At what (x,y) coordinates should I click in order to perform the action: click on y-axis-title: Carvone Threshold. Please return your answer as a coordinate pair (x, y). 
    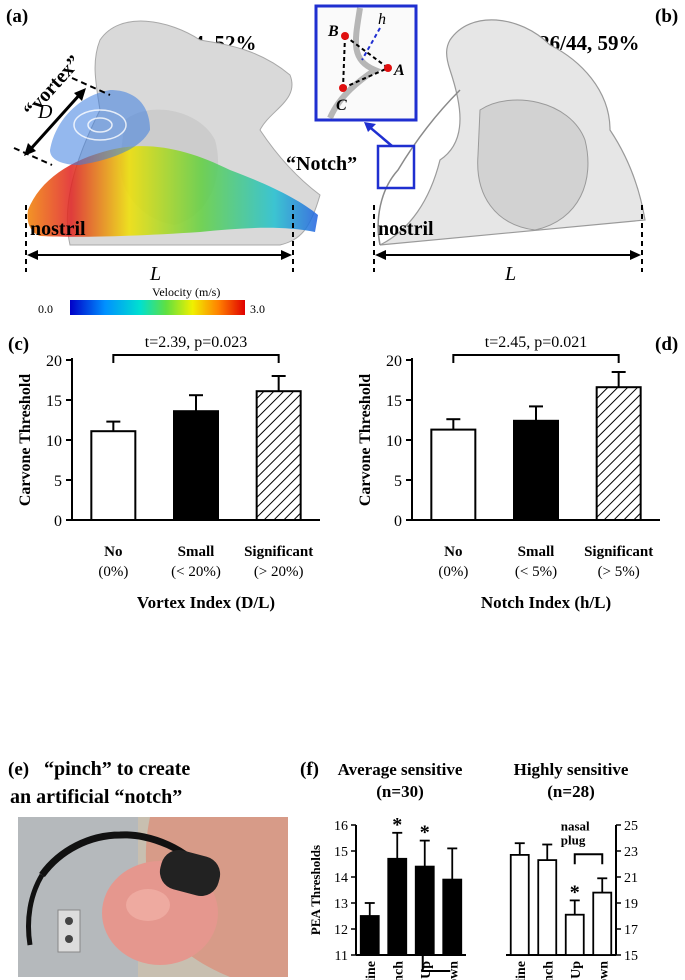
    Looking at the image, I should click on (365, 440).